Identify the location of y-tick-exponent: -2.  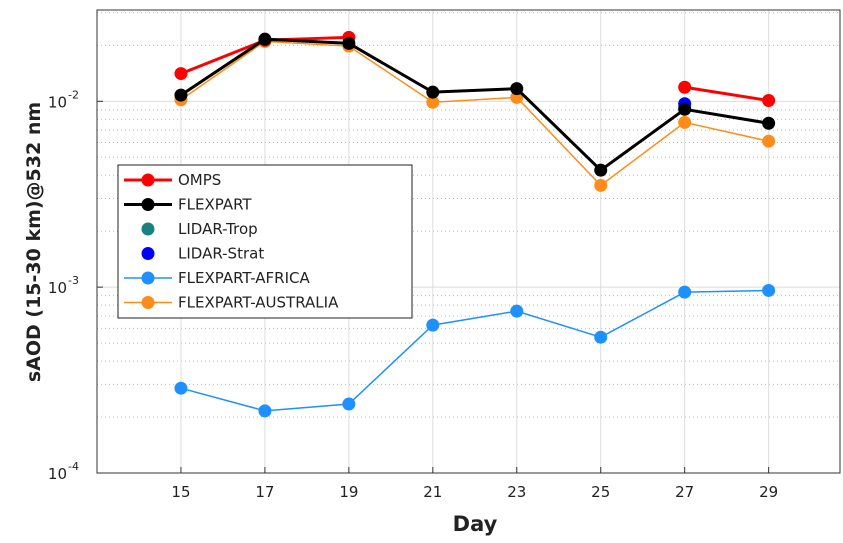
(73, 94).